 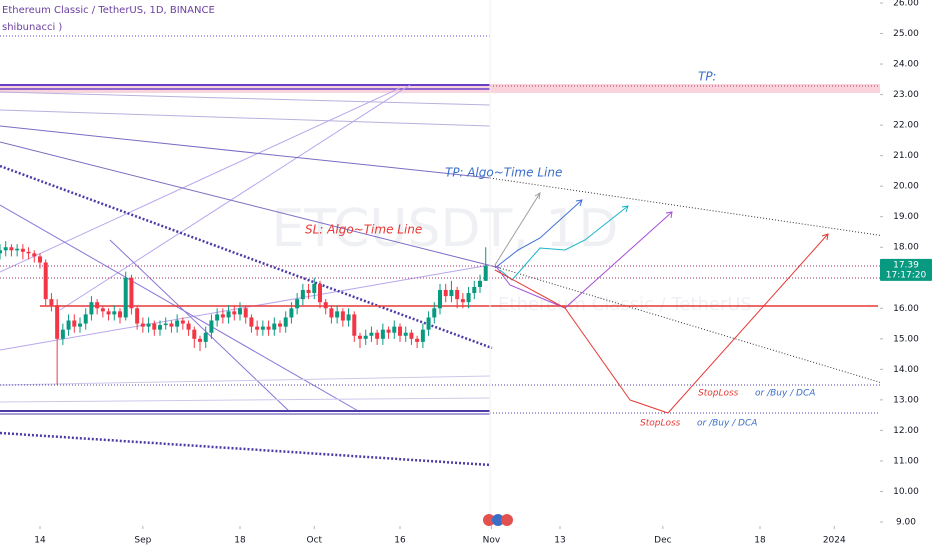 I want to click on y-tick-label: 22.00, so click(x=906, y=126).